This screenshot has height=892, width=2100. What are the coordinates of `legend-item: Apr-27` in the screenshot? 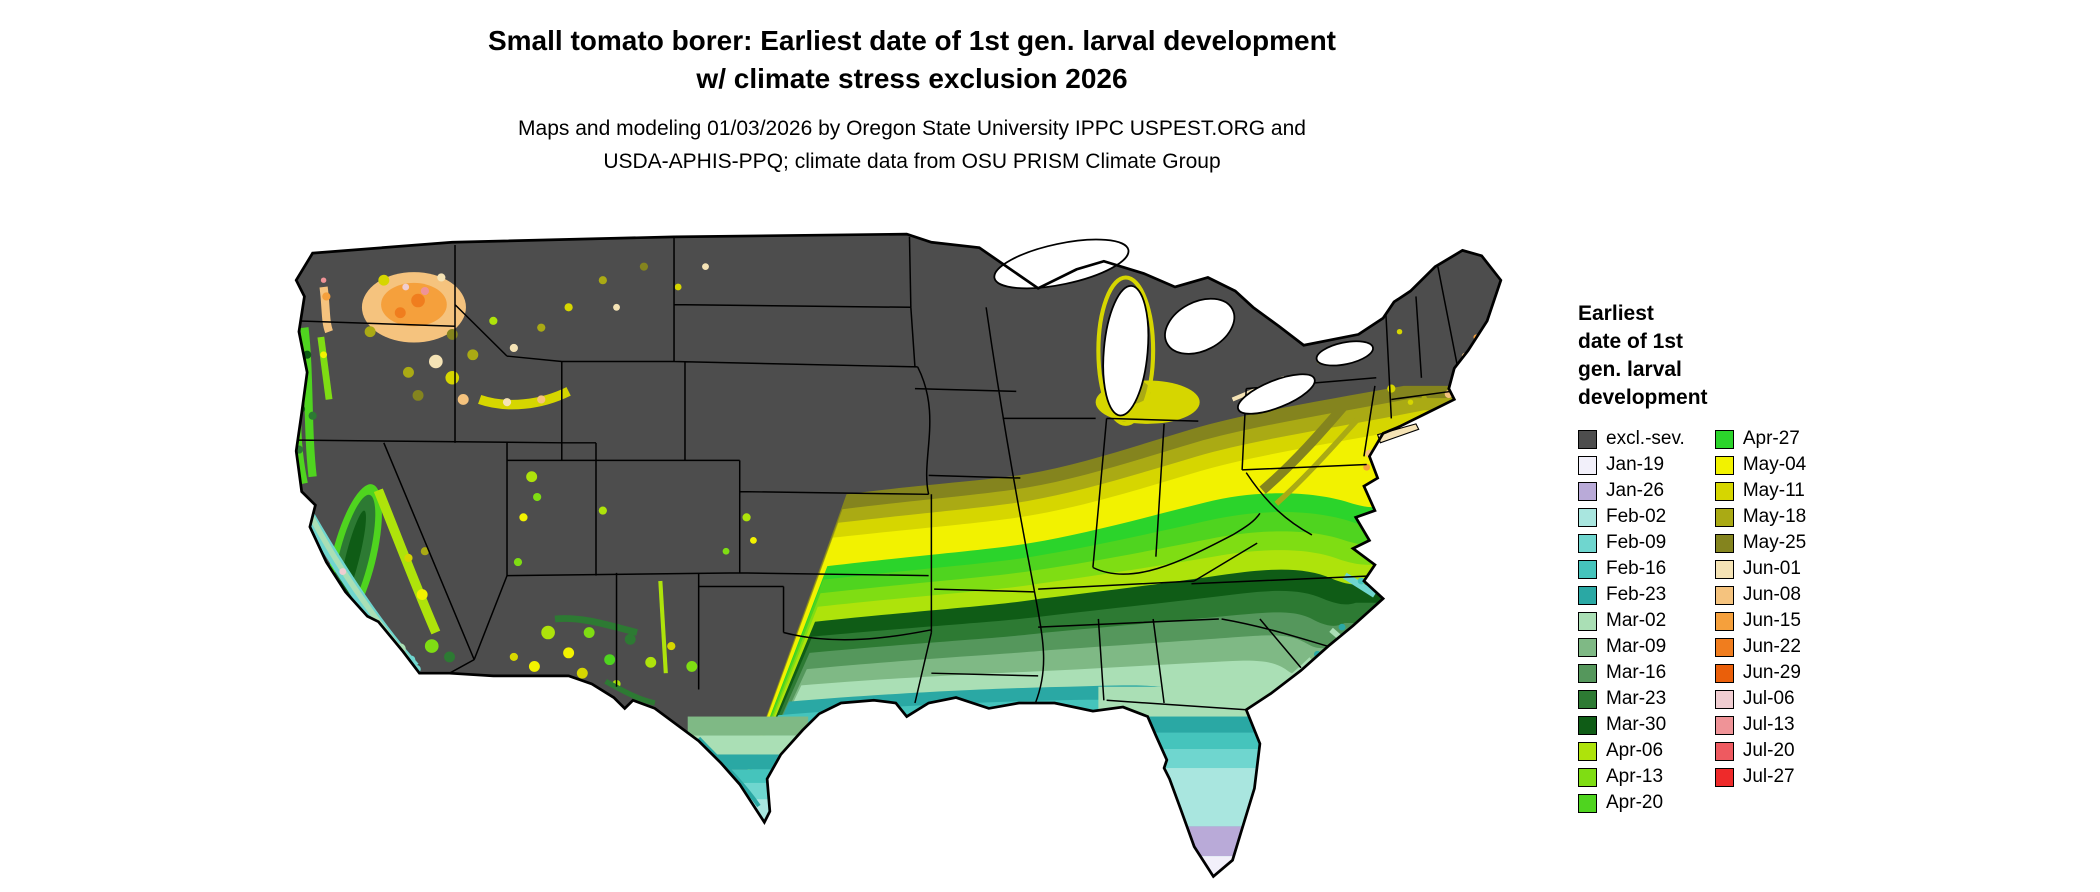 It's located at (1760, 439).